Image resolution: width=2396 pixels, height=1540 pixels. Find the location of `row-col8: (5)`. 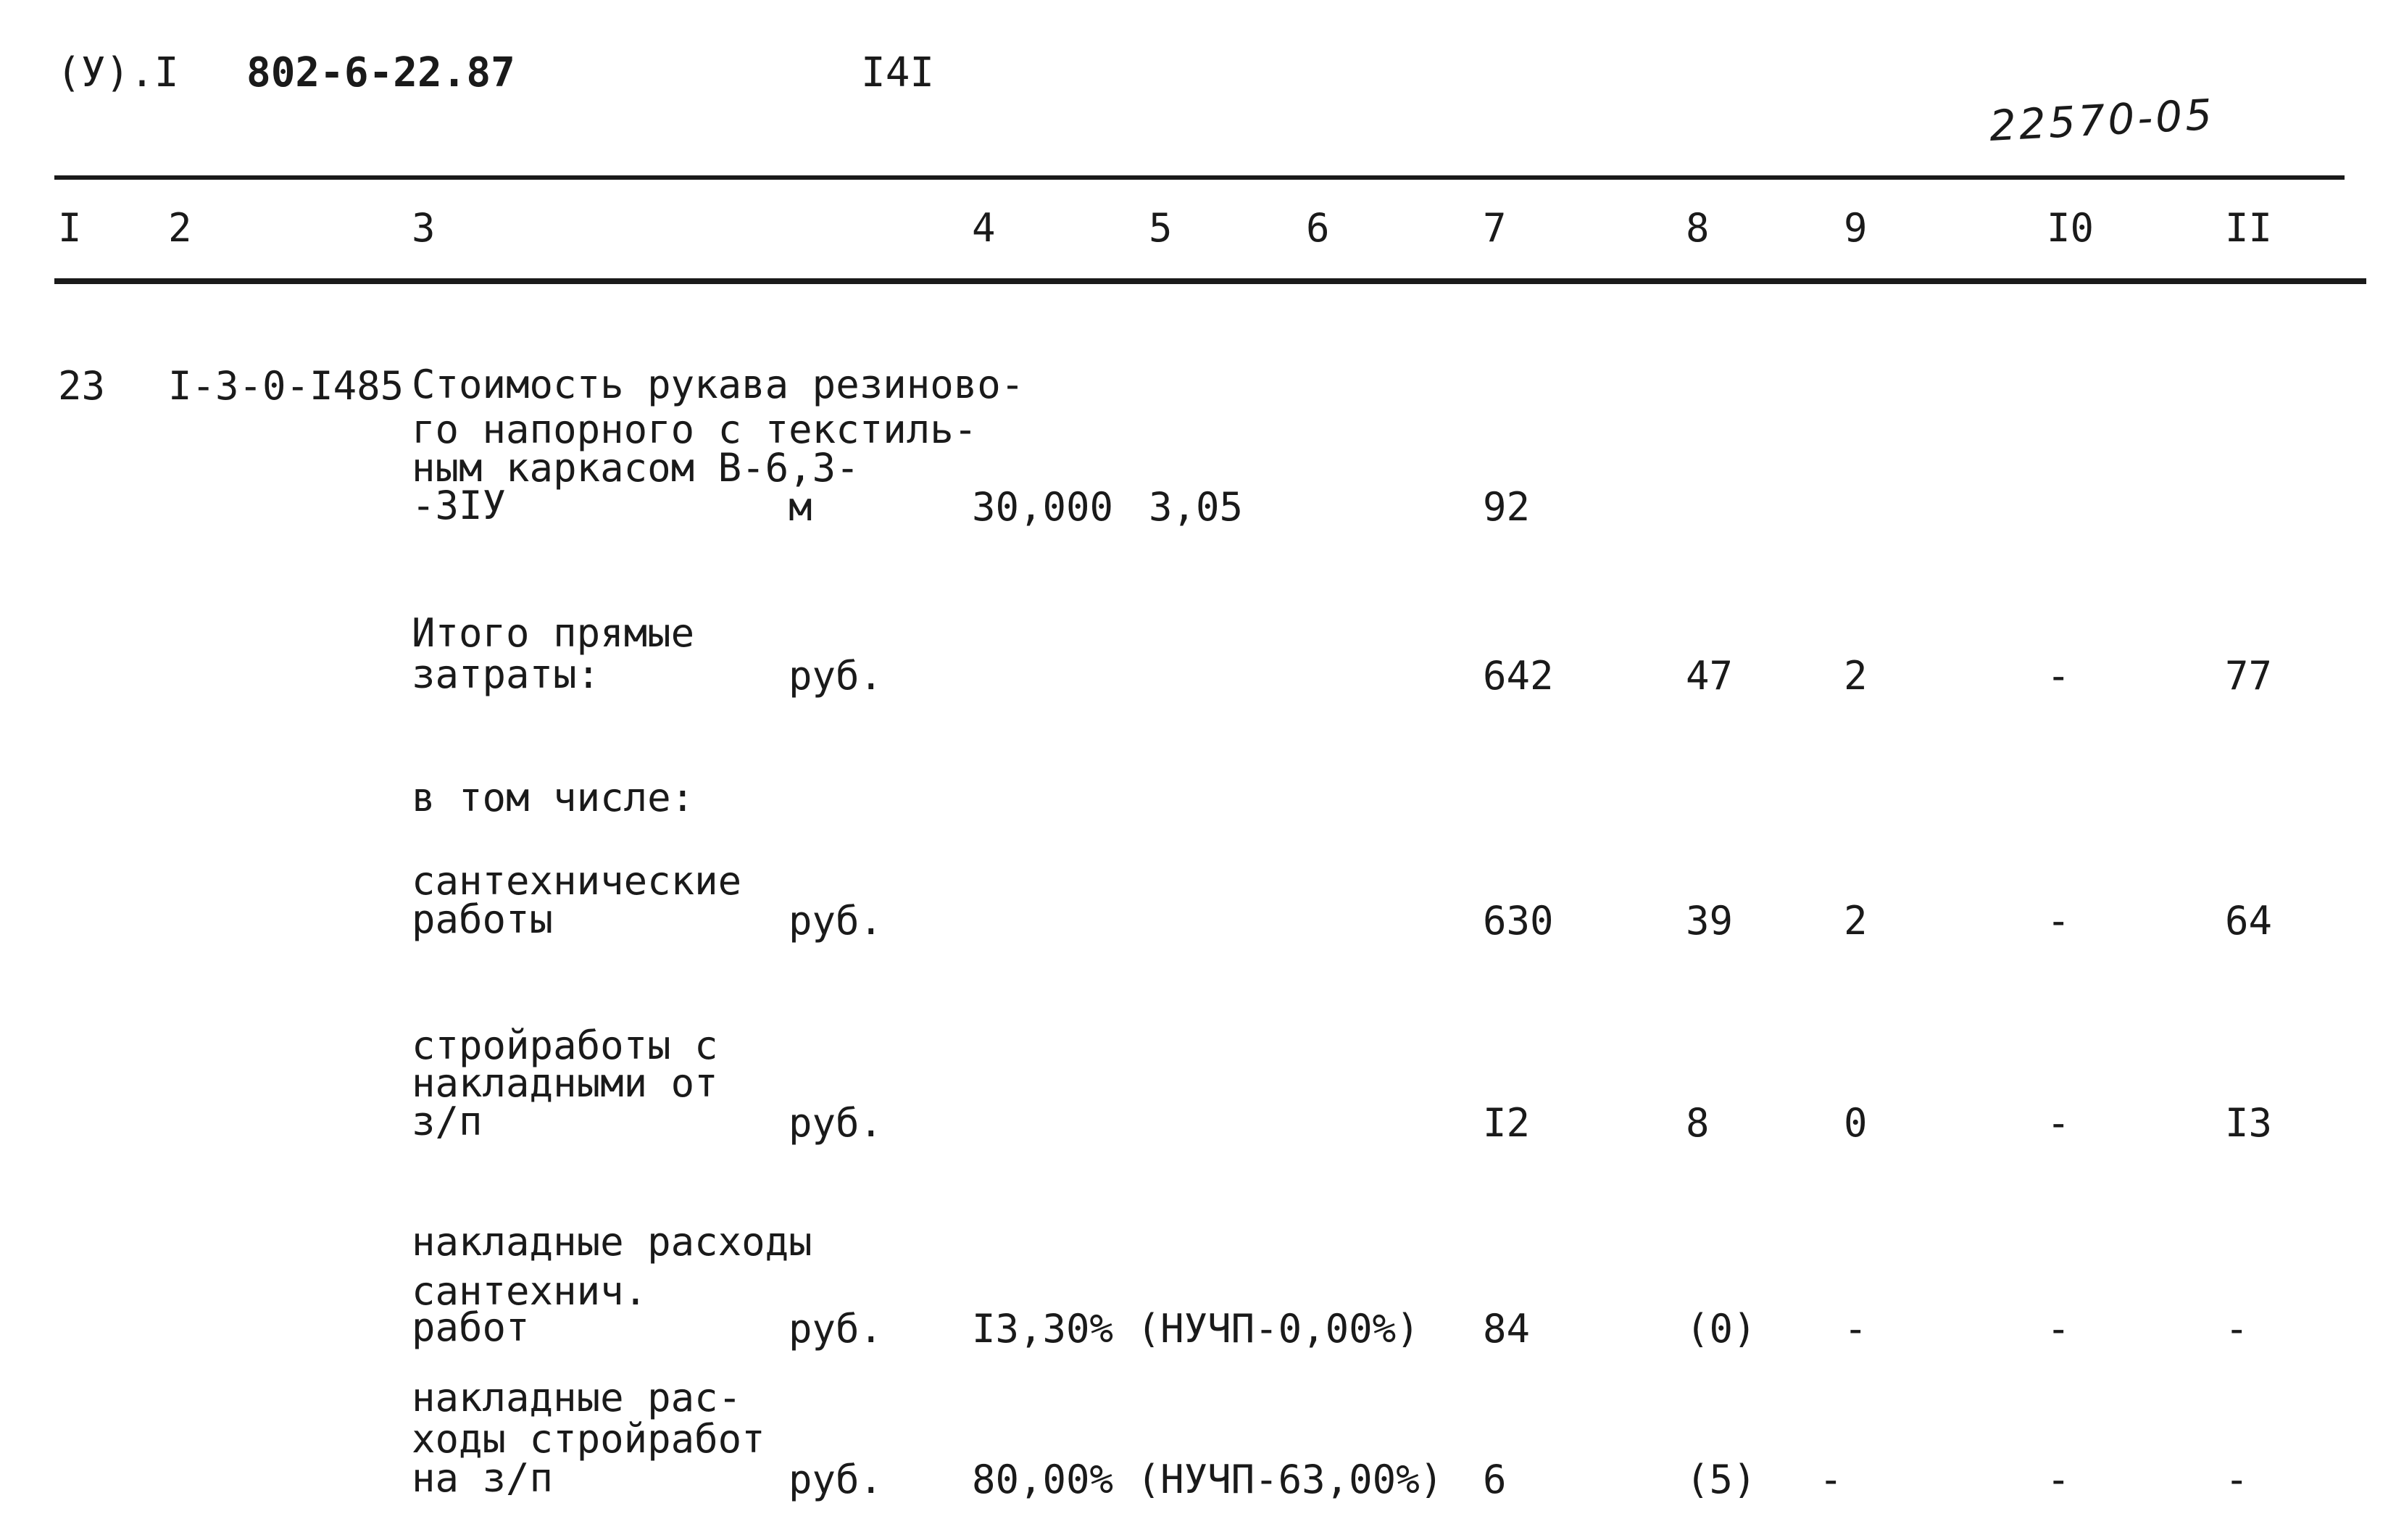

row-col8: (5) is located at coordinates (1721, 1479).